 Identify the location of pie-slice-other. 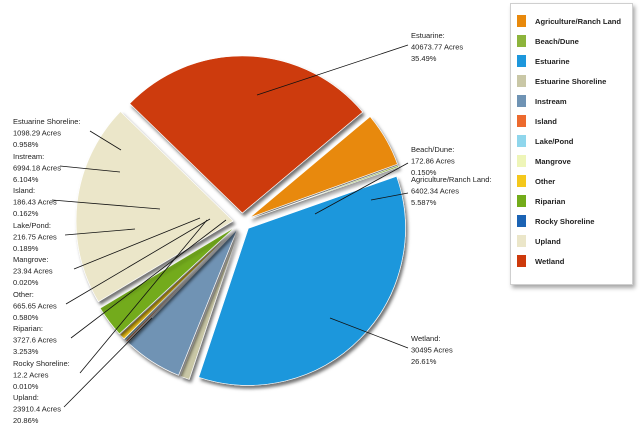
(177, 284).